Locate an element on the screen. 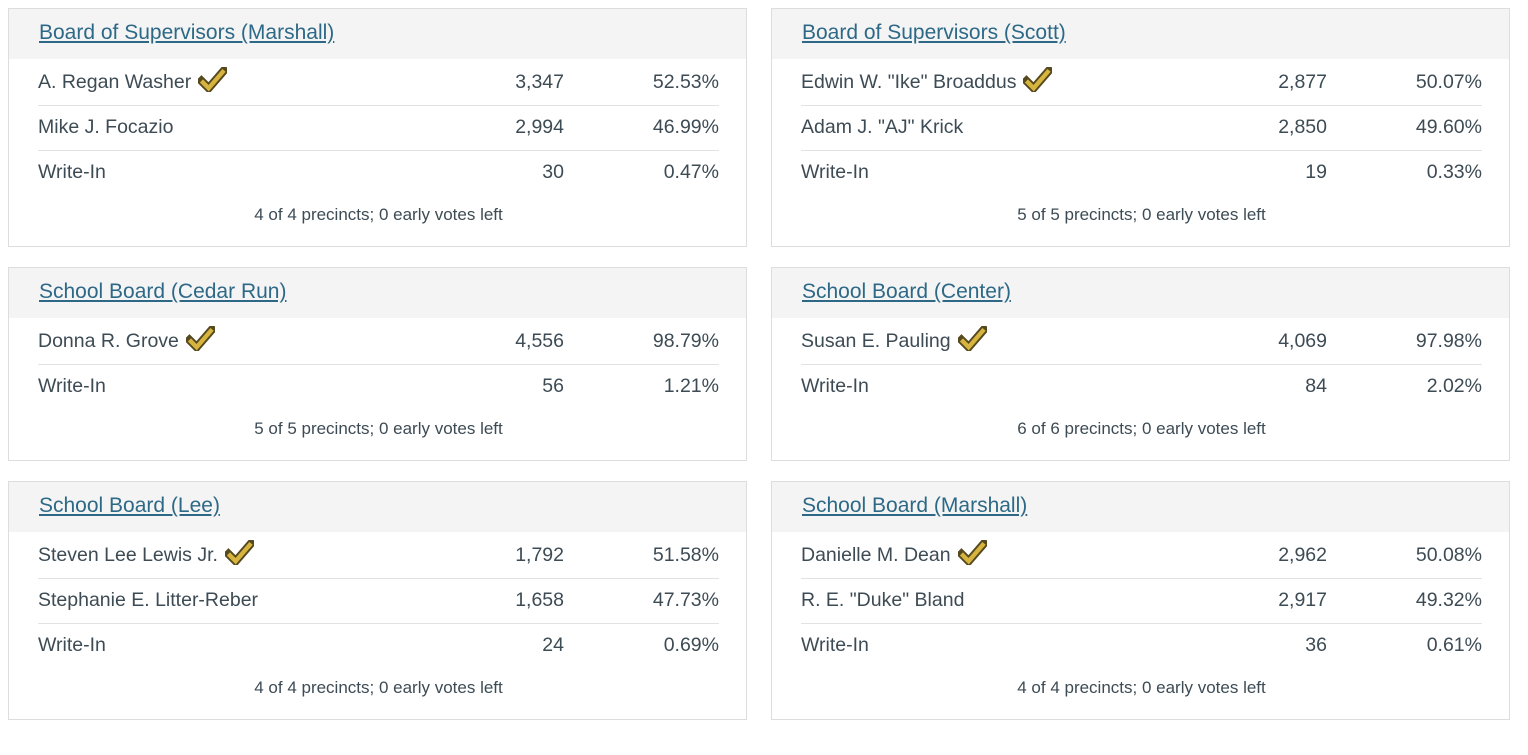 This screenshot has height=755, width=1528. candidate-row: Edwin W. "Ike" Broaddus 2,877 50.07% is located at coordinates (1141, 83).